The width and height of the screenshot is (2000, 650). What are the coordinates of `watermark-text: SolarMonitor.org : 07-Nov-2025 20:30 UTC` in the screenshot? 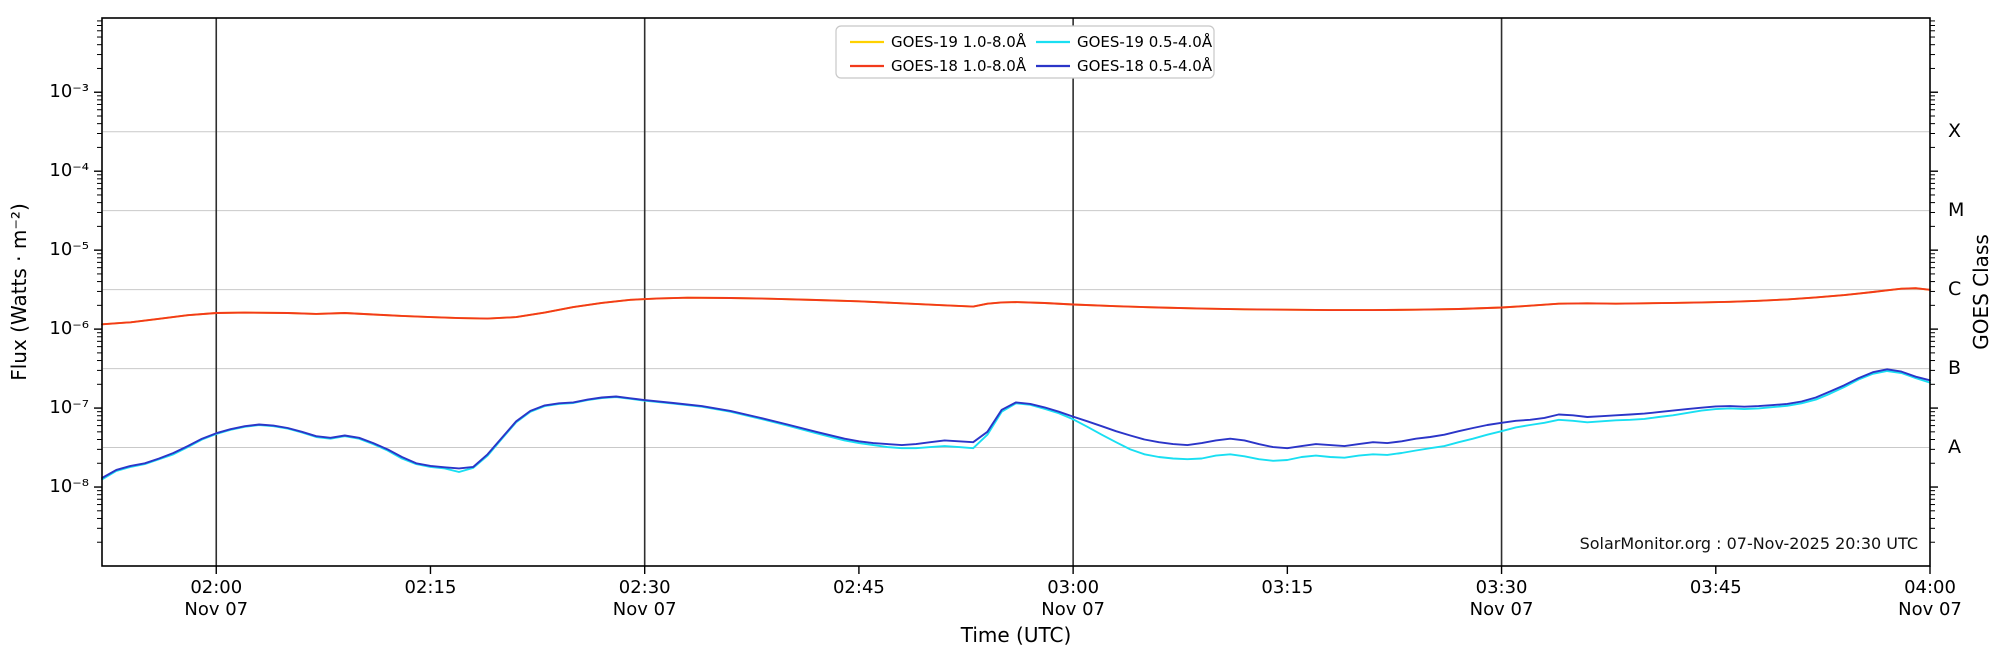 It's located at (1749, 543).